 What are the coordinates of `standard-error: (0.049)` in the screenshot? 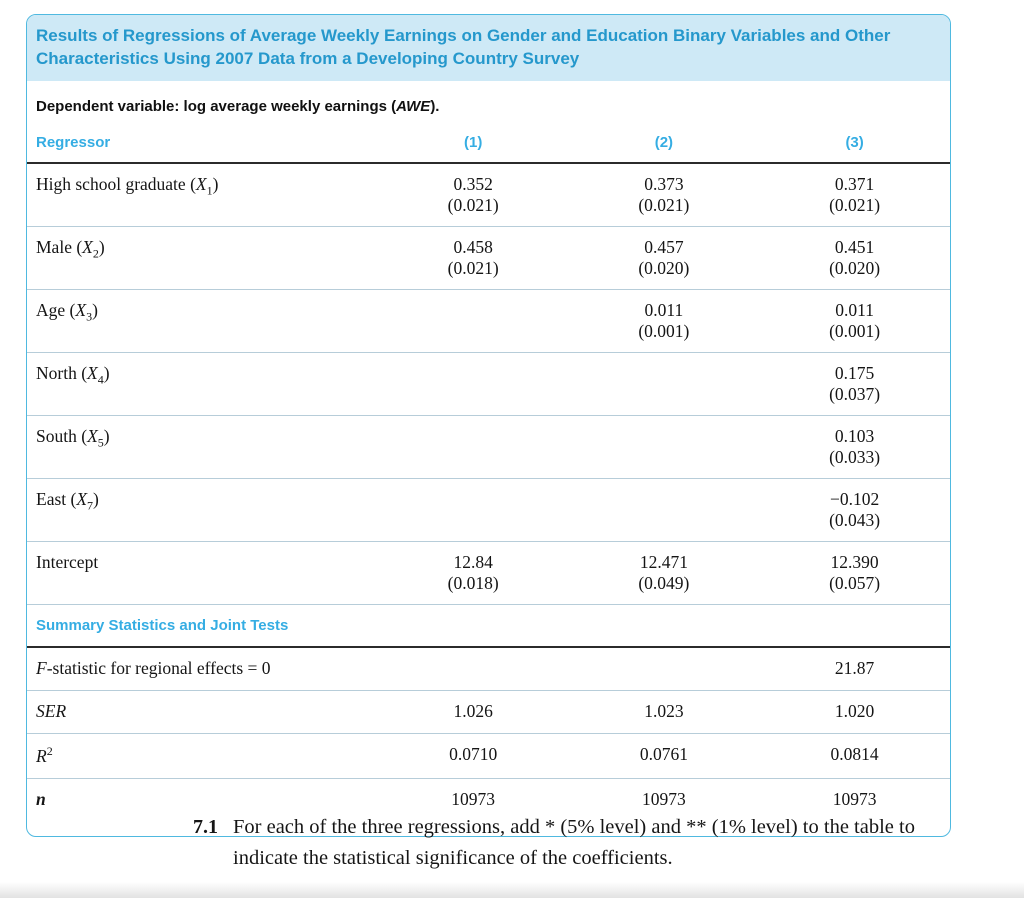 It's located at (664, 582).